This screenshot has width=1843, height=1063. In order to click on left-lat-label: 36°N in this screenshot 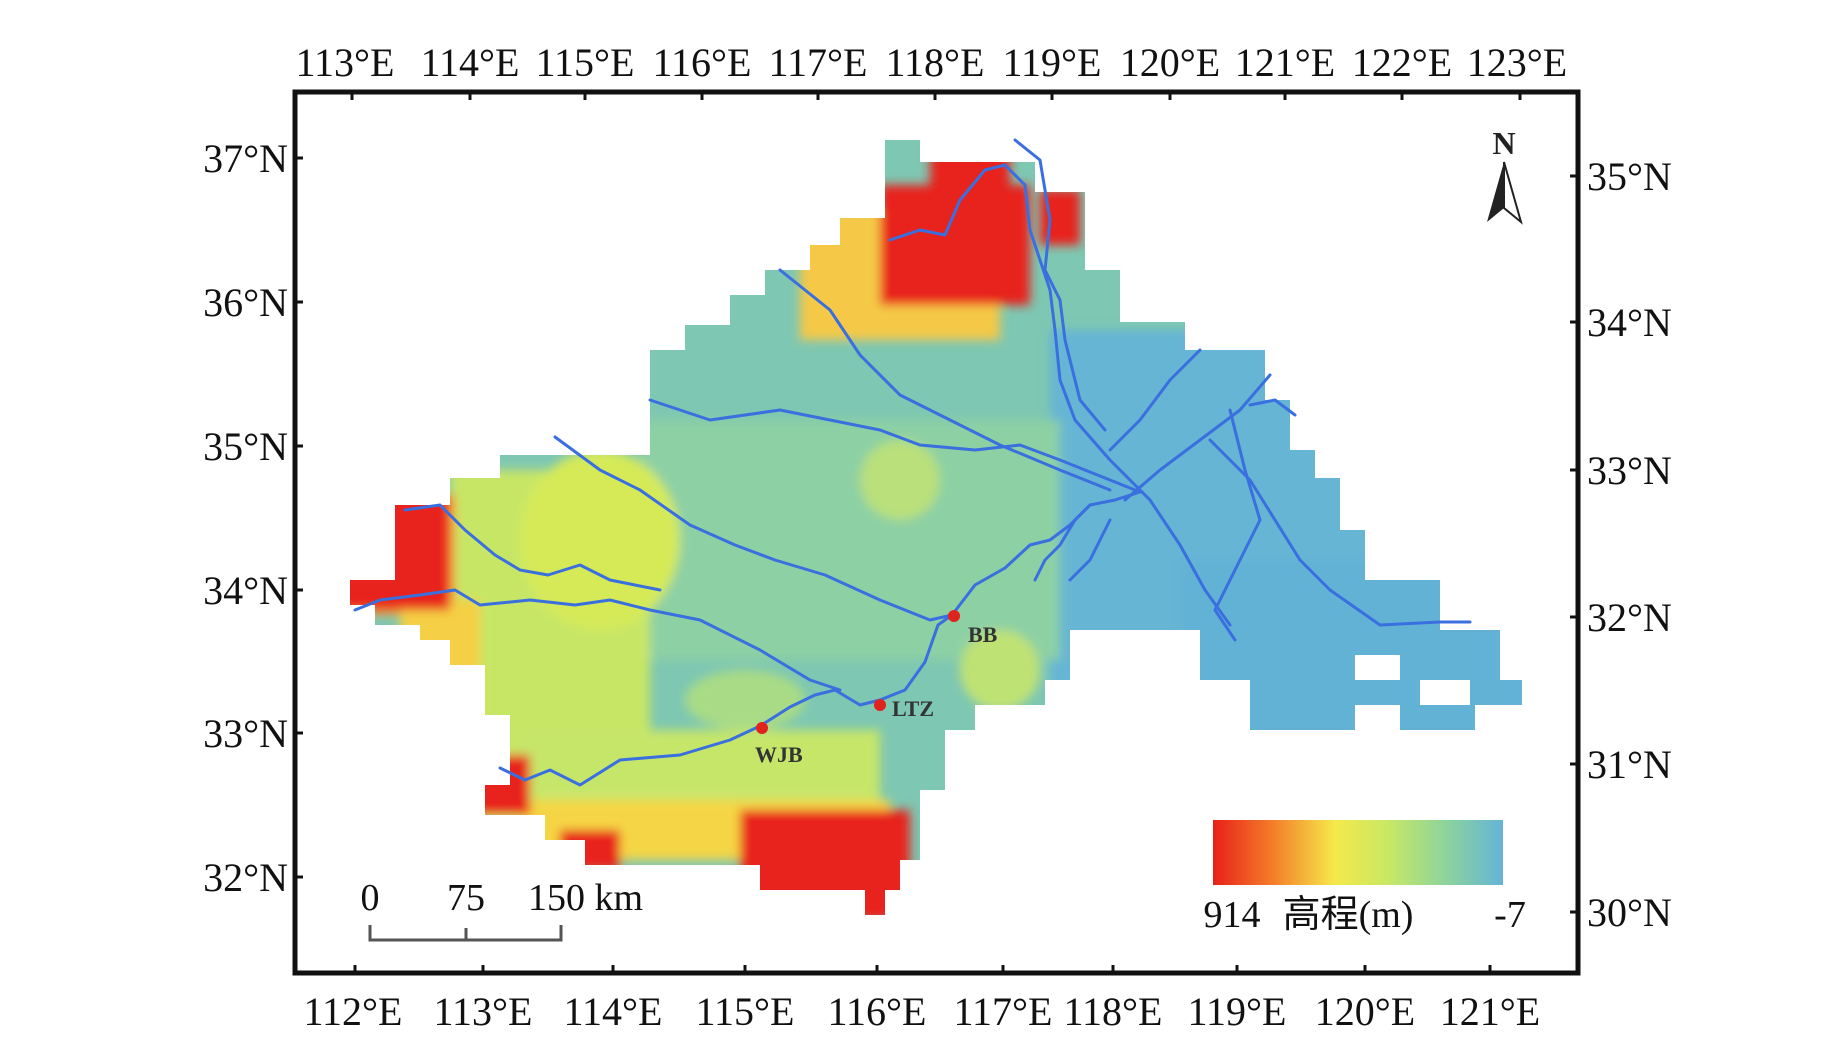, I will do `click(245, 302)`.